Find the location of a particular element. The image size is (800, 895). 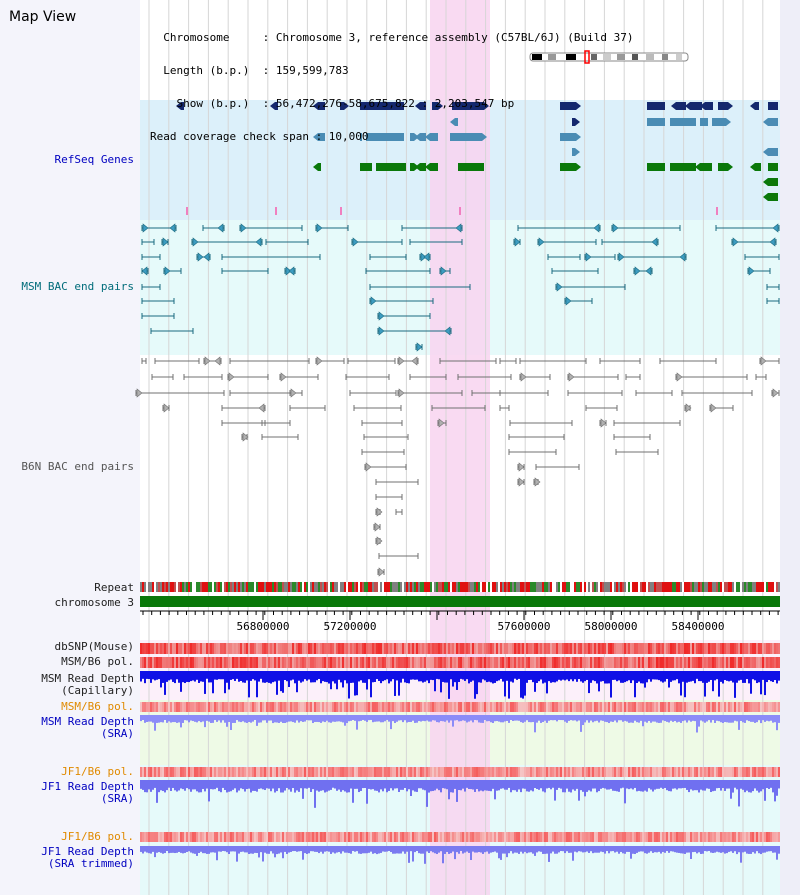

track-label-msm-read-cap-1: MSM Read Depth is located at coordinates (87, 678).